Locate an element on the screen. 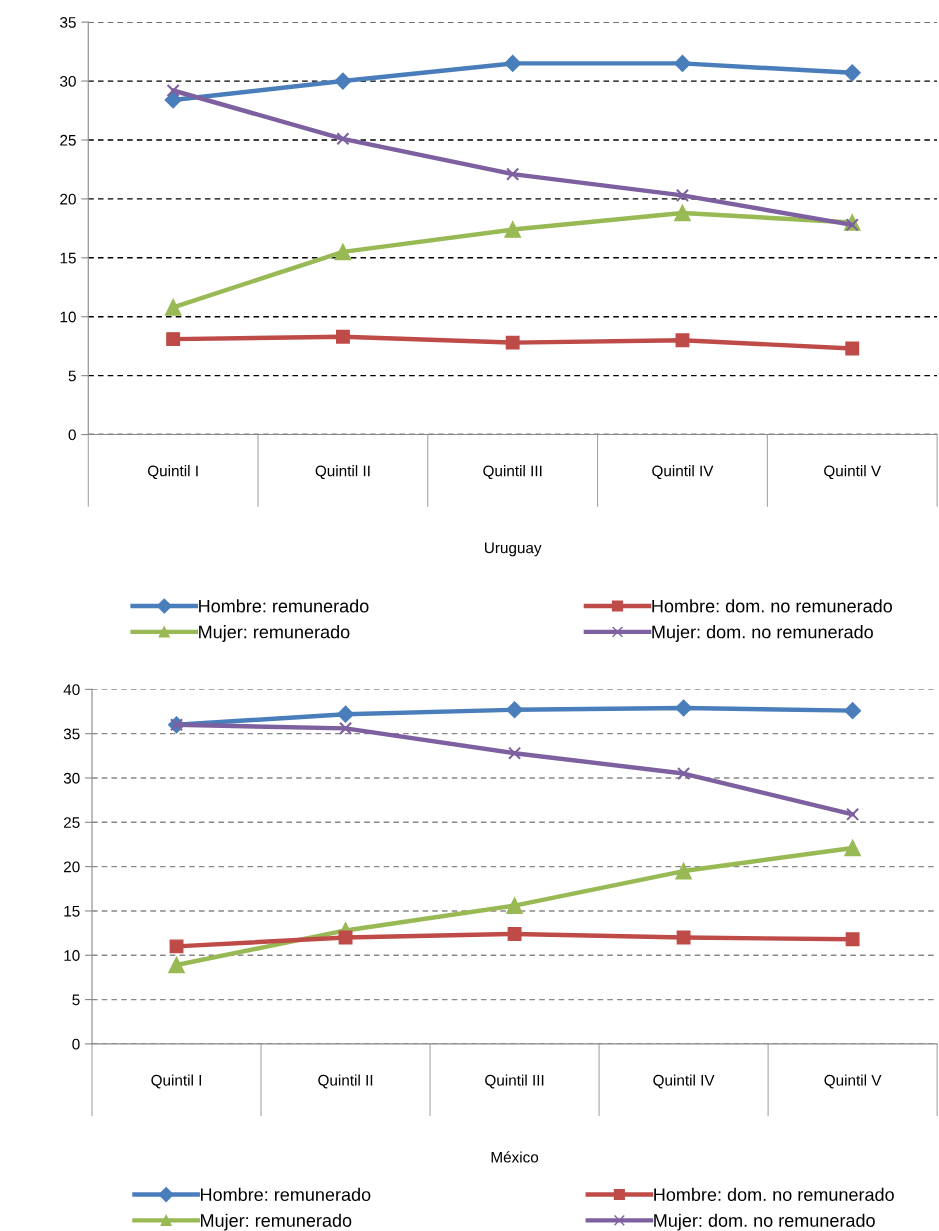  x-axis-title: Uruguay is located at coordinates (513, 549).